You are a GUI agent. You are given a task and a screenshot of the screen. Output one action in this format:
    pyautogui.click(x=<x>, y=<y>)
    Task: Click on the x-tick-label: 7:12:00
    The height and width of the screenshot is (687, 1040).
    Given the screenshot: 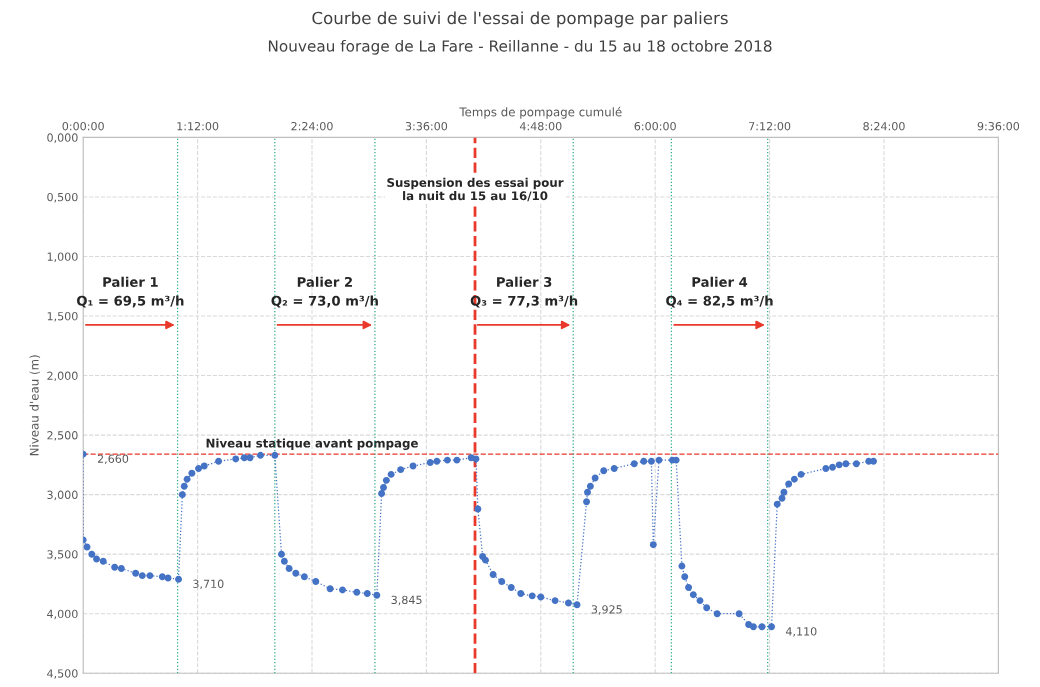 What is the action you would take?
    pyautogui.click(x=770, y=126)
    